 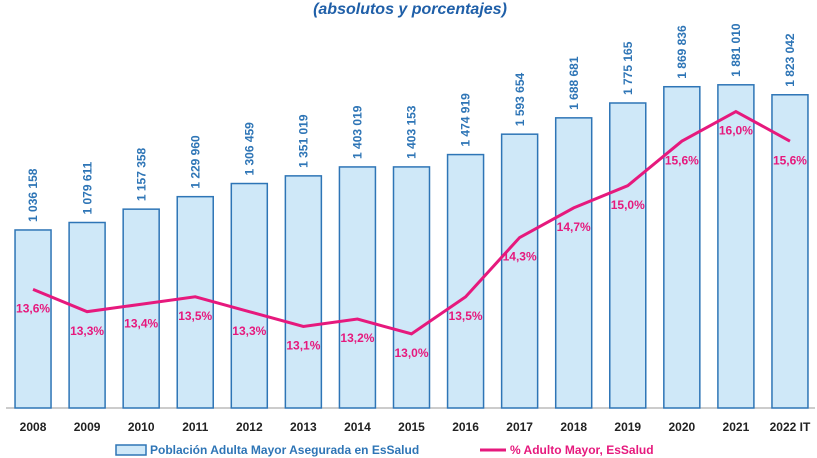 What do you see at coordinates (87, 427) in the screenshot?
I see `x-tick-label: 2009` at bounding box center [87, 427].